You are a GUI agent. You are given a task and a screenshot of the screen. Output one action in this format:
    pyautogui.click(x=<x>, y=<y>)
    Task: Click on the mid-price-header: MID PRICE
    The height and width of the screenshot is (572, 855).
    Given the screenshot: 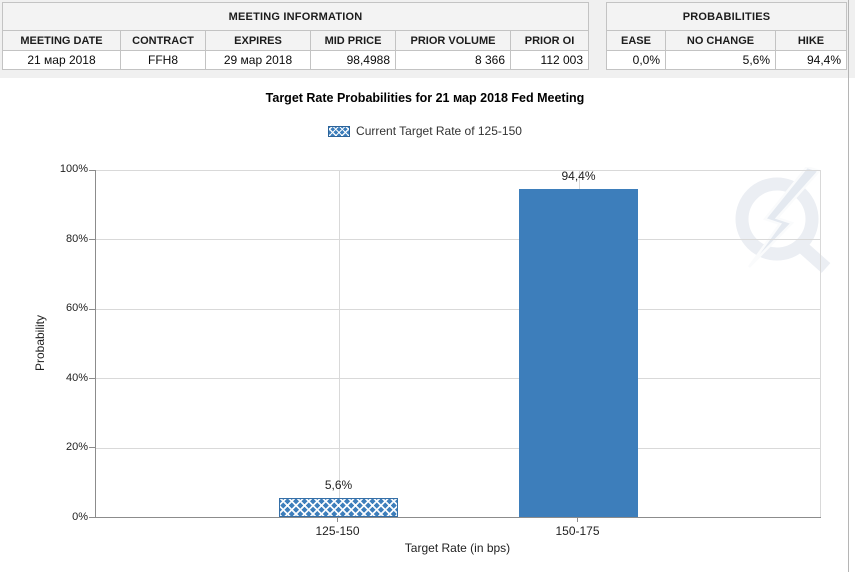 What is the action you would take?
    pyautogui.click(x=353, y=40)
    